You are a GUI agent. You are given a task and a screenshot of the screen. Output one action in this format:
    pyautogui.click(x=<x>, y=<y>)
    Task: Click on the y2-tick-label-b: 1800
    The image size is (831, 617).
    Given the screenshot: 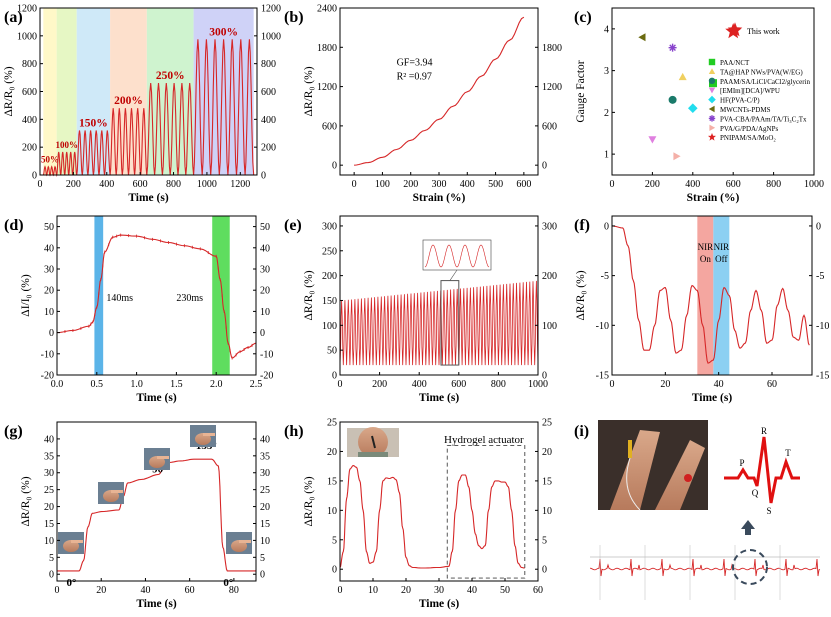 What is the action you would take?
    pyautogui.click(x=552, y=48)
    